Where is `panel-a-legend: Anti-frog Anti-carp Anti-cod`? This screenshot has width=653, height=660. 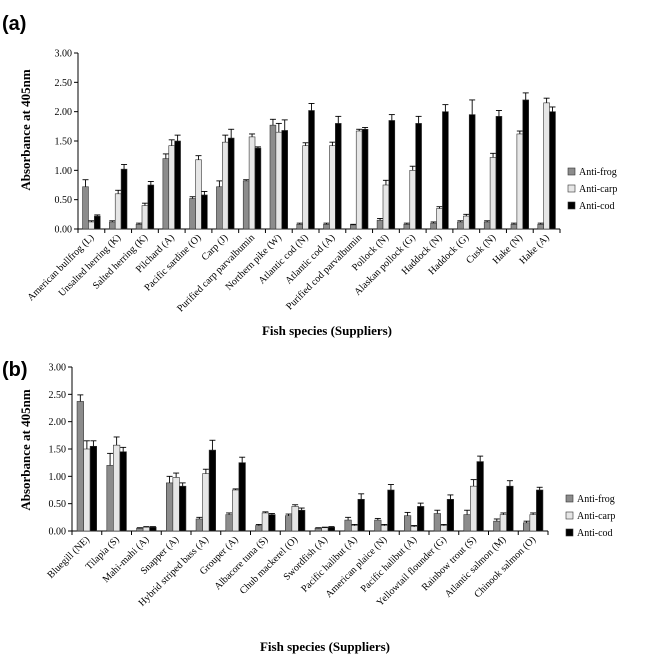
panel-a-legend: Anti-frog Anti-carp Anti-cod is located at coordinates (592, 189).